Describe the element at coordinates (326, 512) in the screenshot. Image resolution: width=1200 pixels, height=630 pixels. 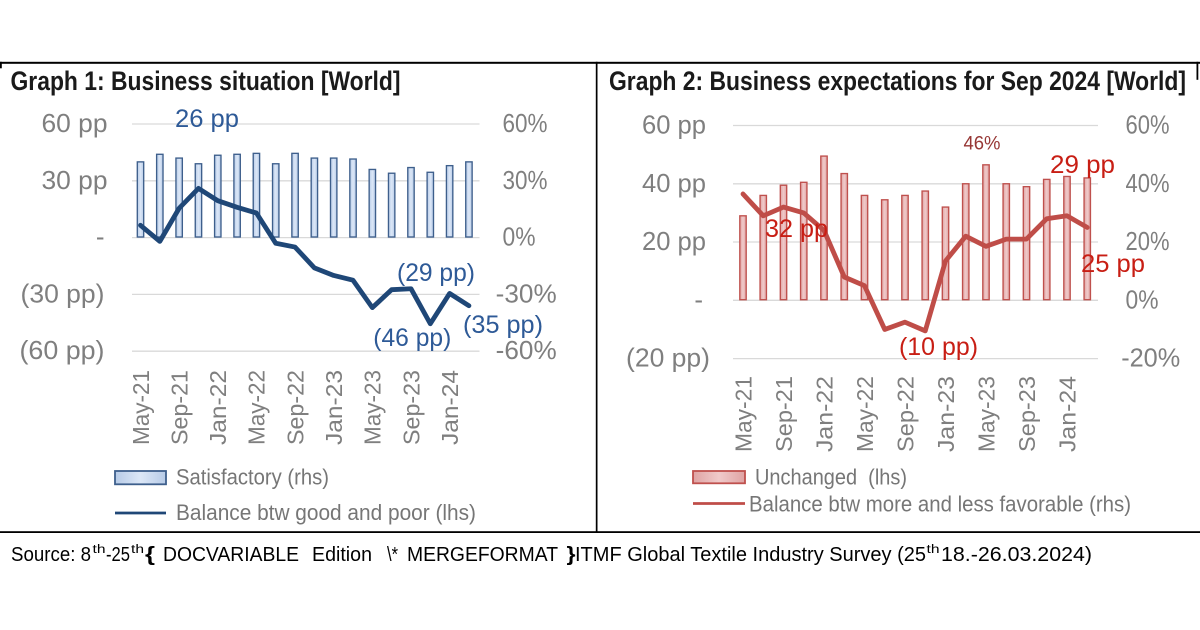
I see `svg-text:Balance btw good and poor (lhs: Balance btw good and poor (lhs)` at that location.